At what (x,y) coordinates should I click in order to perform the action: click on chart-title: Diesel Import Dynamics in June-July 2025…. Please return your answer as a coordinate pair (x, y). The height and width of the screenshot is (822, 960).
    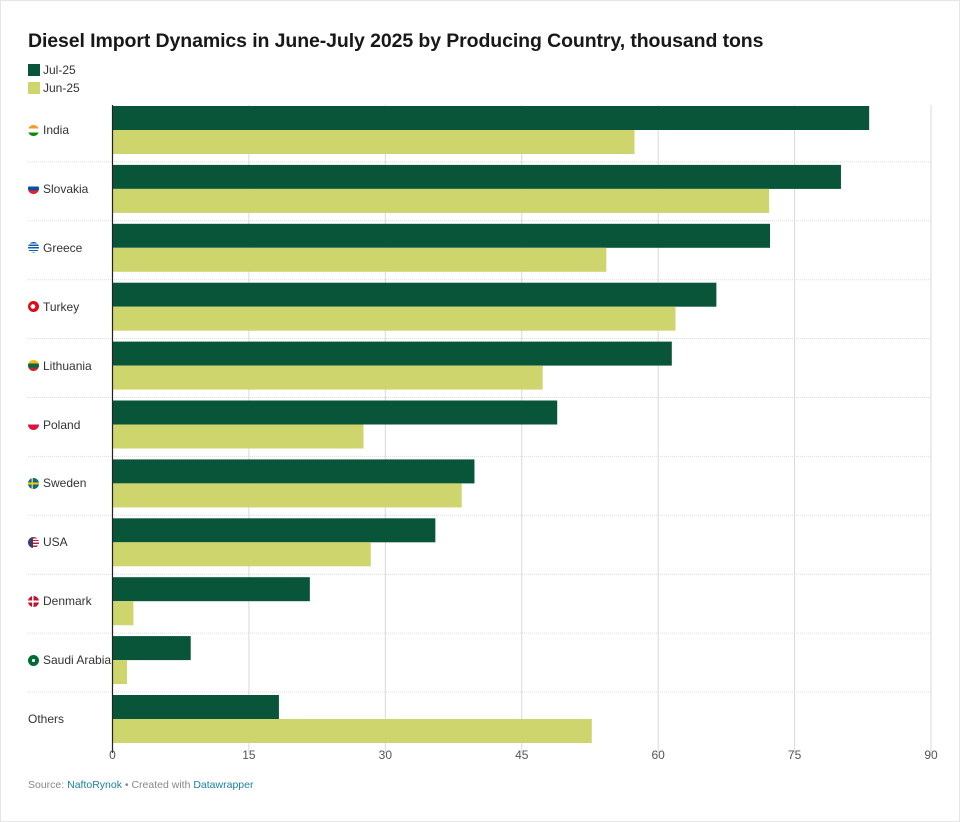
    Looking at the image, I should click on (396, 41).